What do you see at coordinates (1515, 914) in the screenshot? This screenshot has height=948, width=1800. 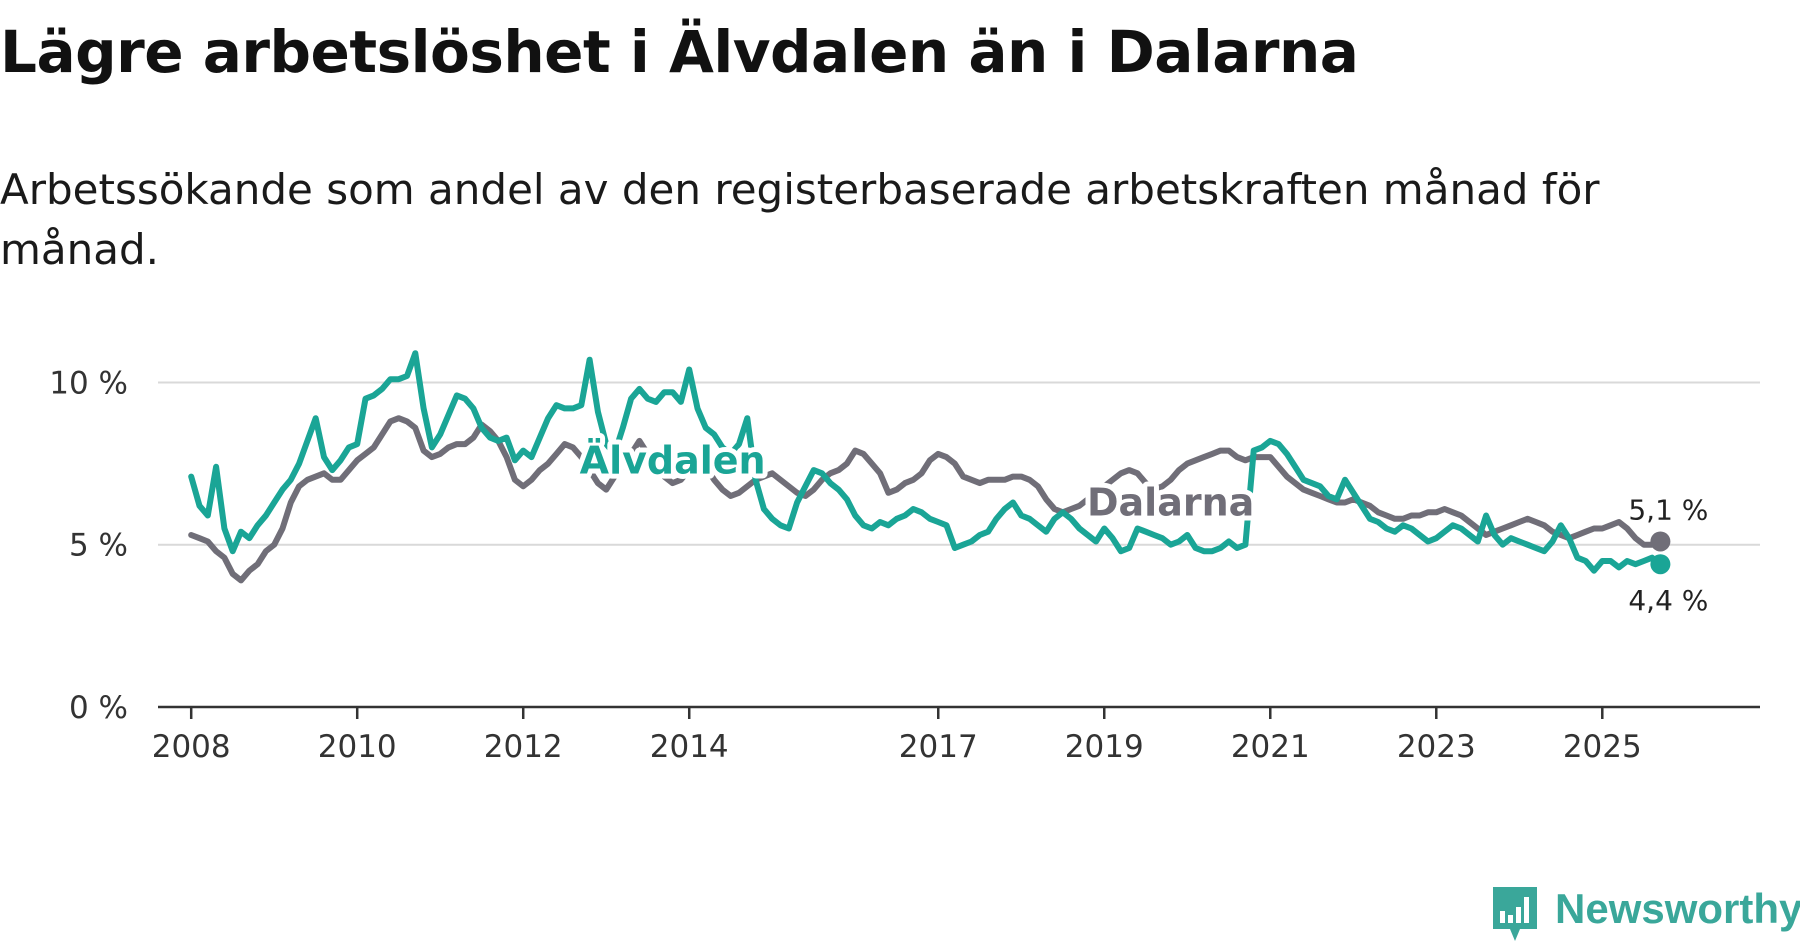 I see `newsworthy-logo-icon` at bounding box center [1515, 914].